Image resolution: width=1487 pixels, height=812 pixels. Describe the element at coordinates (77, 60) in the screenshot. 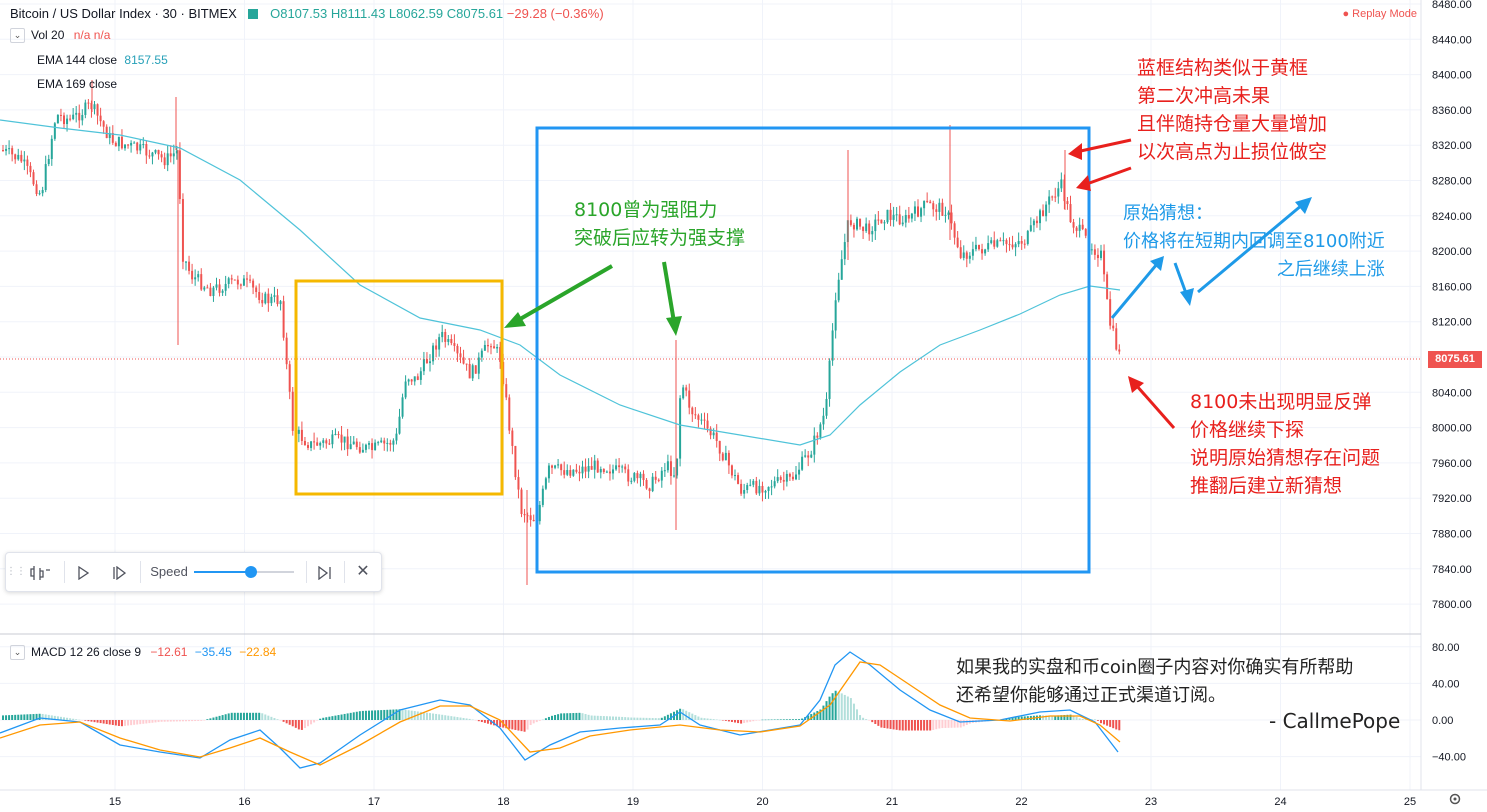

I see `ema-144-label: EMA 144 close` at that location.